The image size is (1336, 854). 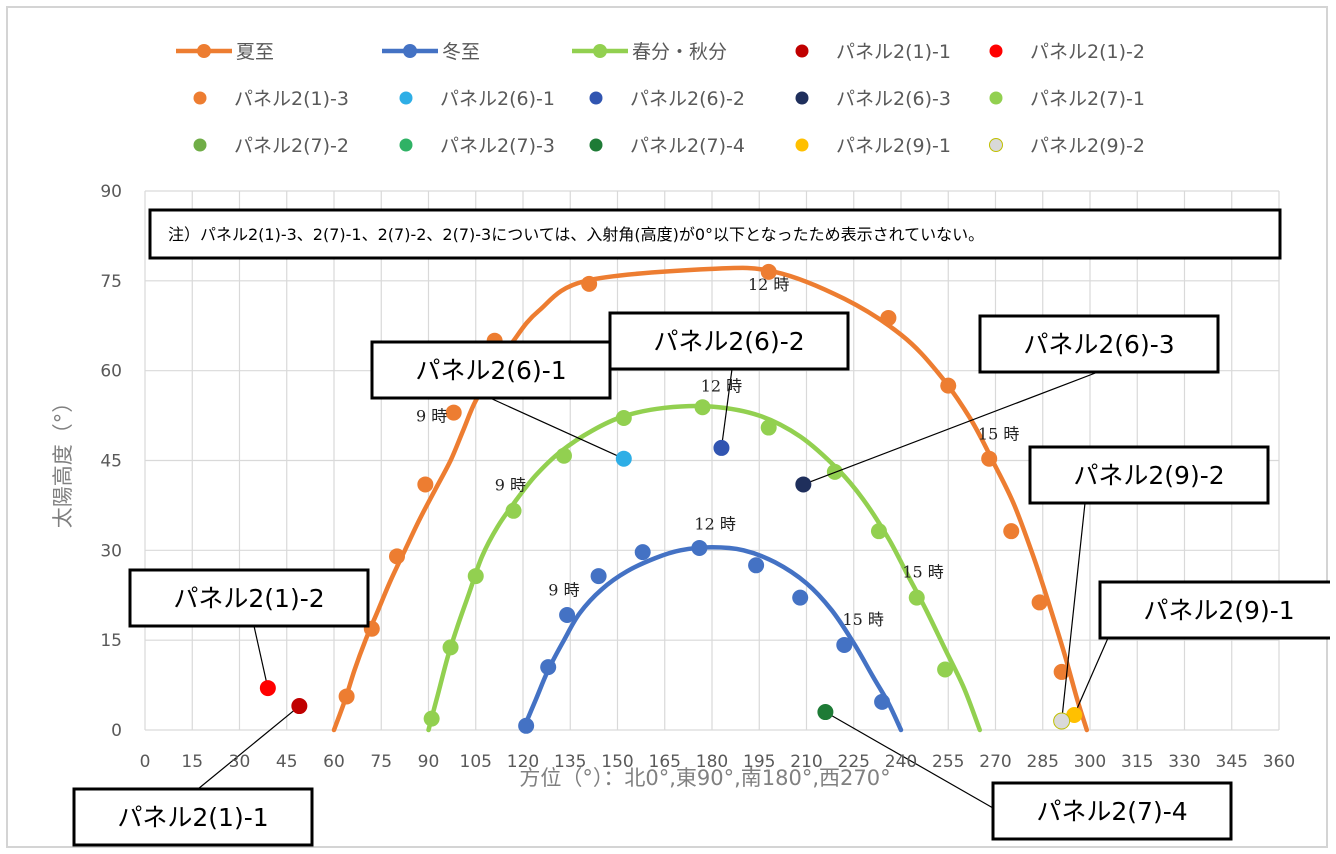 I want to click on legend-label: パネル2(6)-1, so click(x=497, y=99).